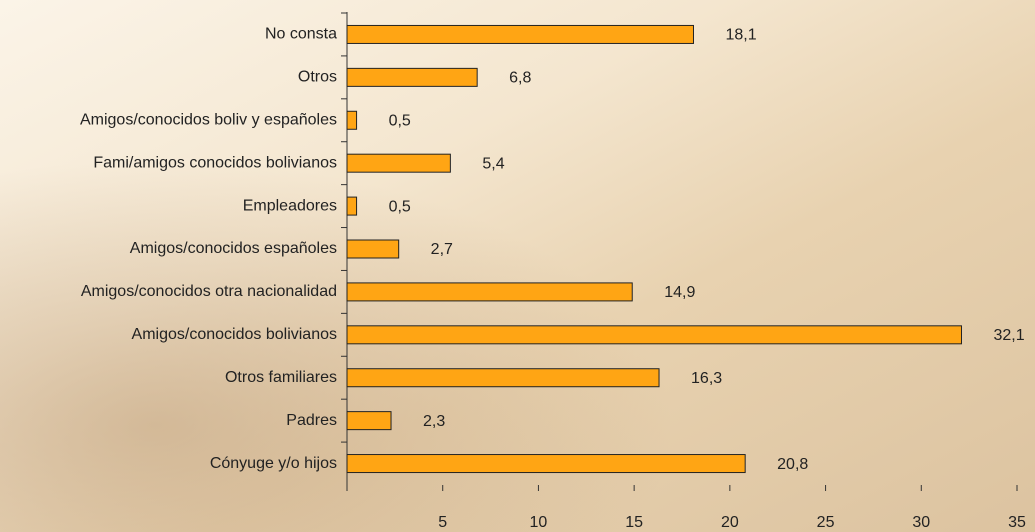 This screenshot has width=1035, height=532. Describe the element at coordinates (234, 334) in the screenshot. I see `y-tick-label: Amigos/conocidos bolivianos` at that location.